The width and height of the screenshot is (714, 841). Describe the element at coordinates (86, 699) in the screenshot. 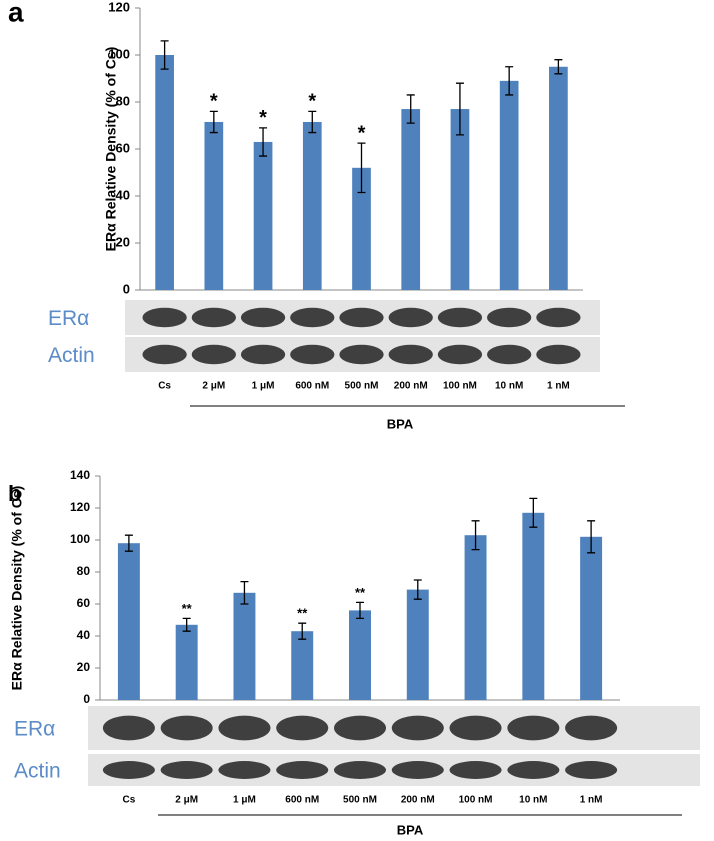

I see `y-tick-label: 0` at that location.